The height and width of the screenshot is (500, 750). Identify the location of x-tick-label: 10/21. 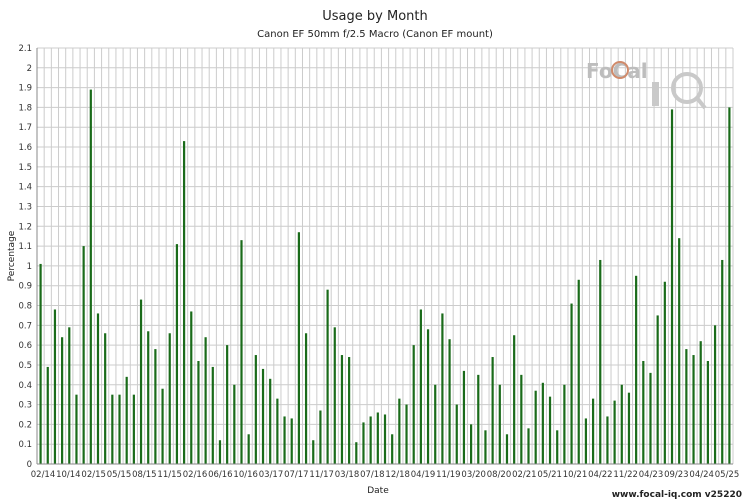
(575, 475).